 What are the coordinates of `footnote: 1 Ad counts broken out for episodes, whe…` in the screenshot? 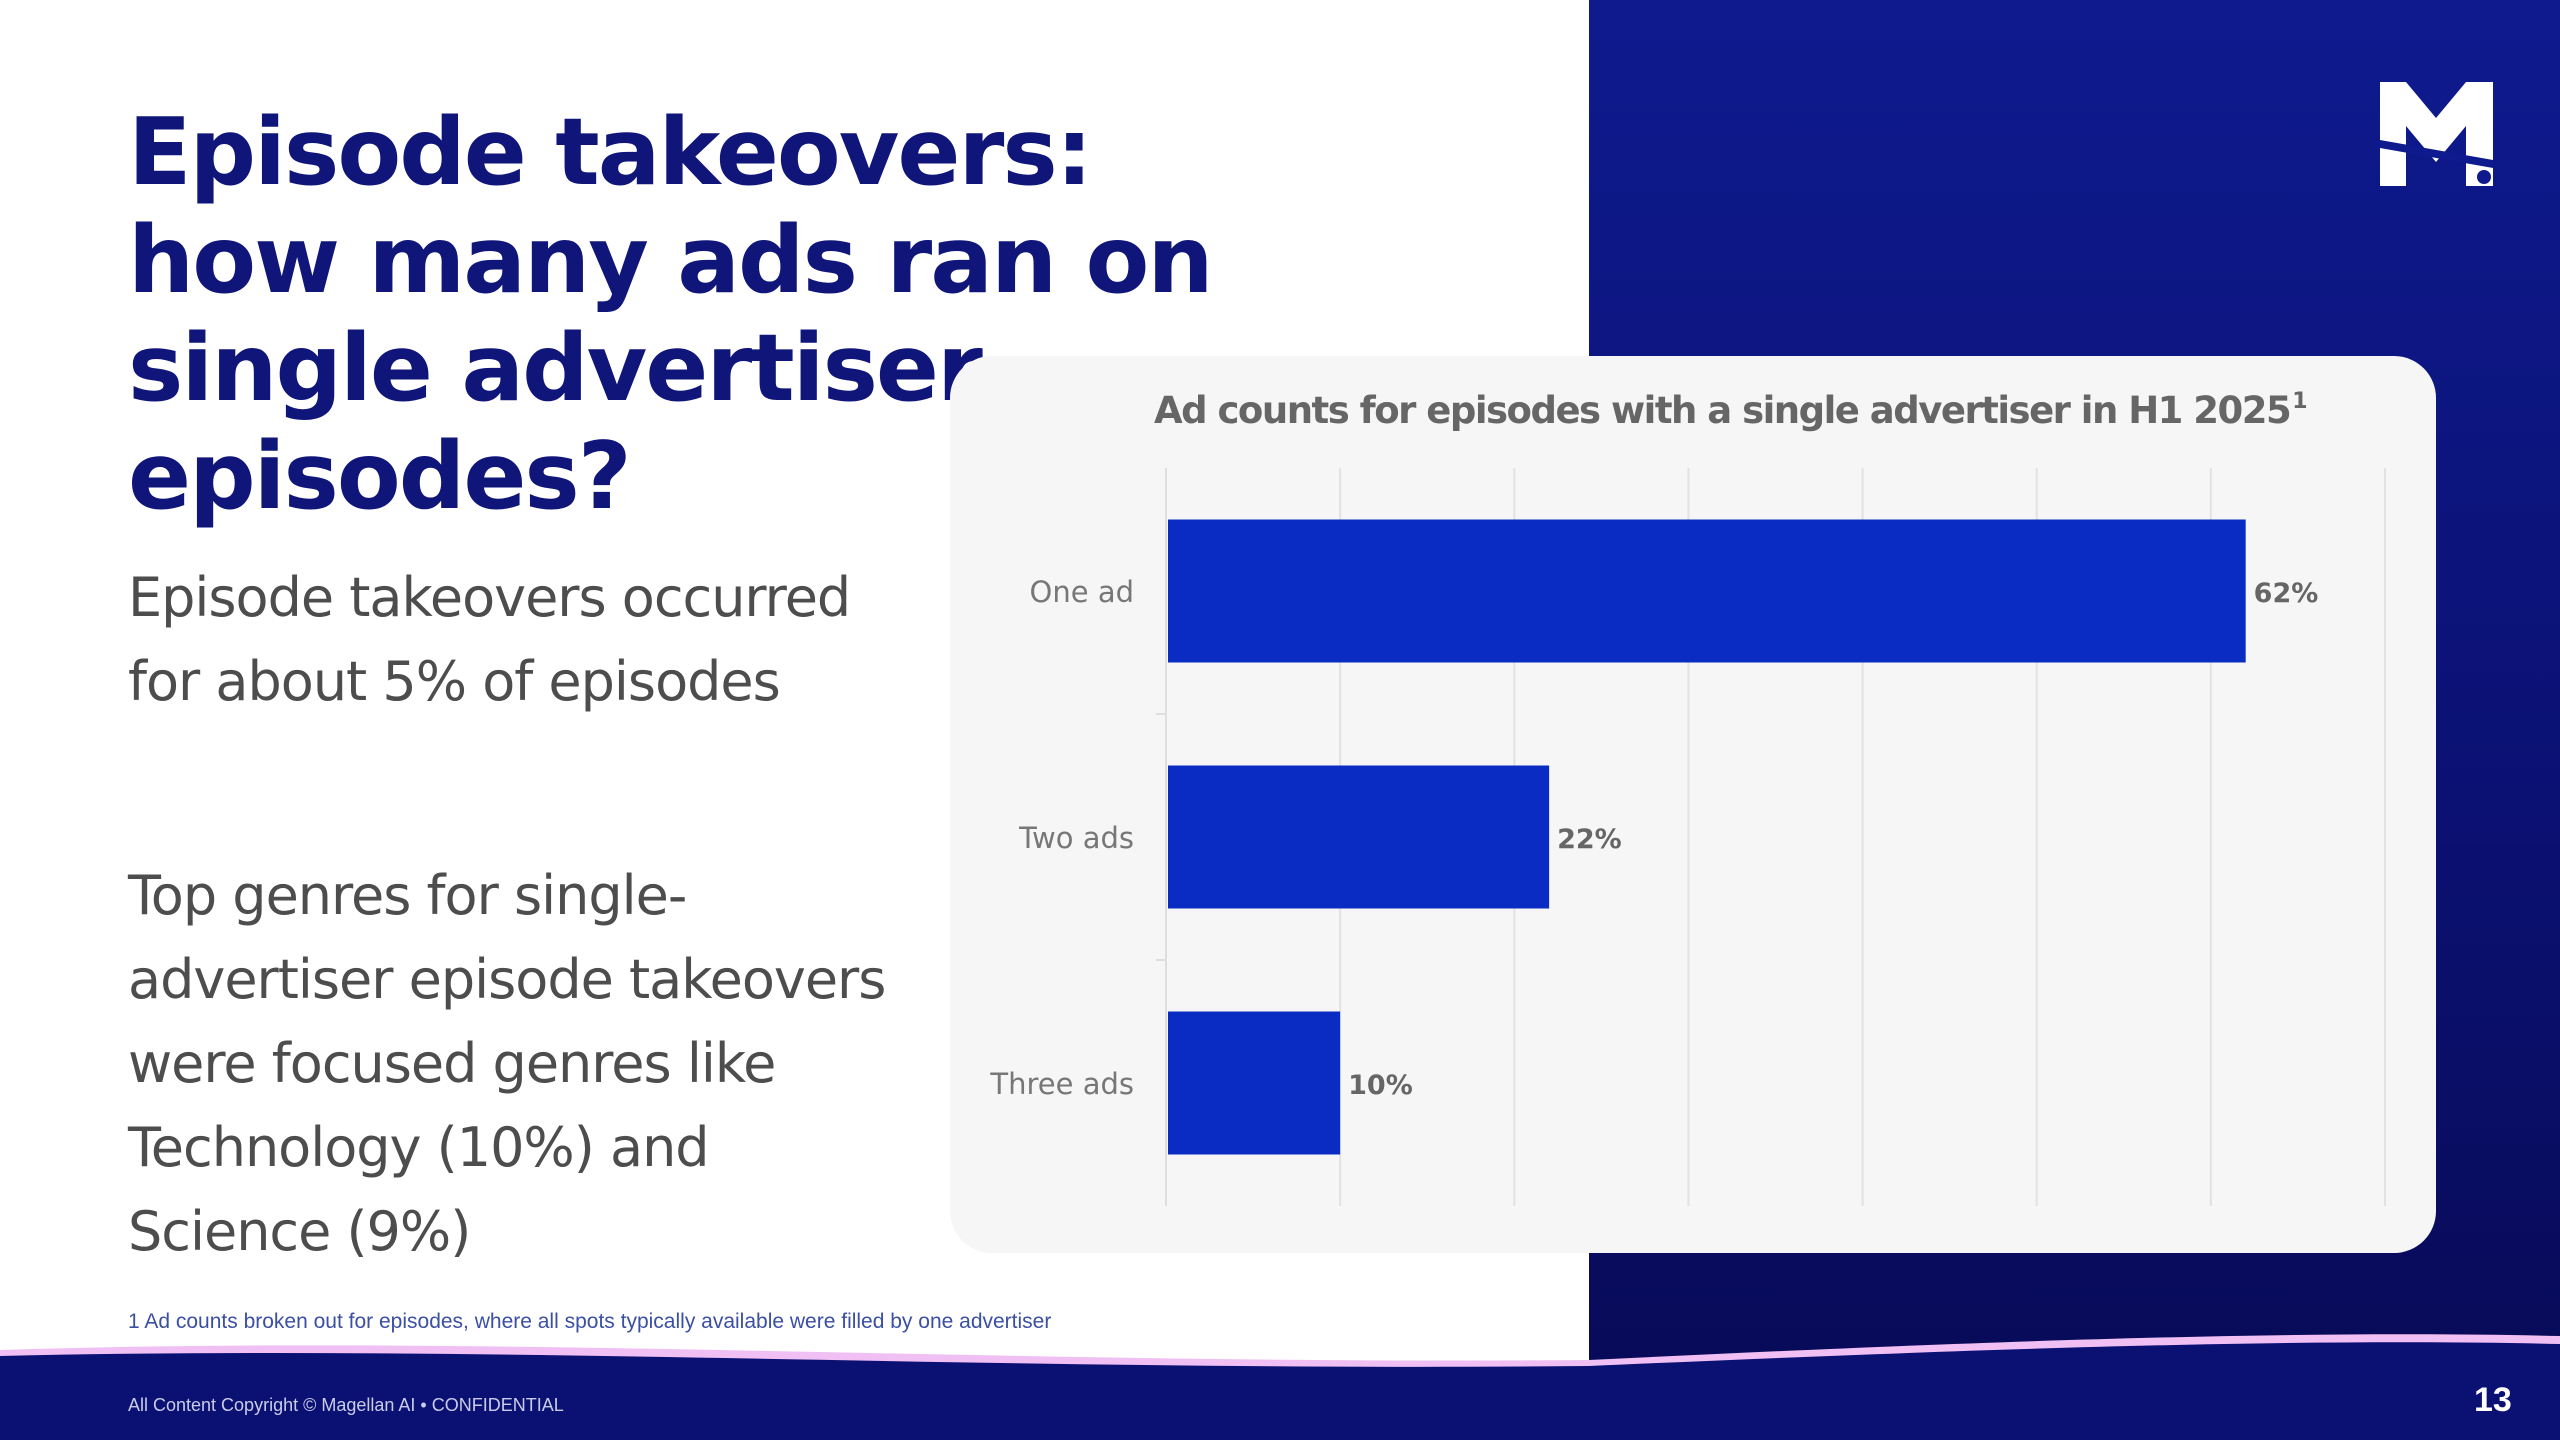 It's located at (590, 1321).